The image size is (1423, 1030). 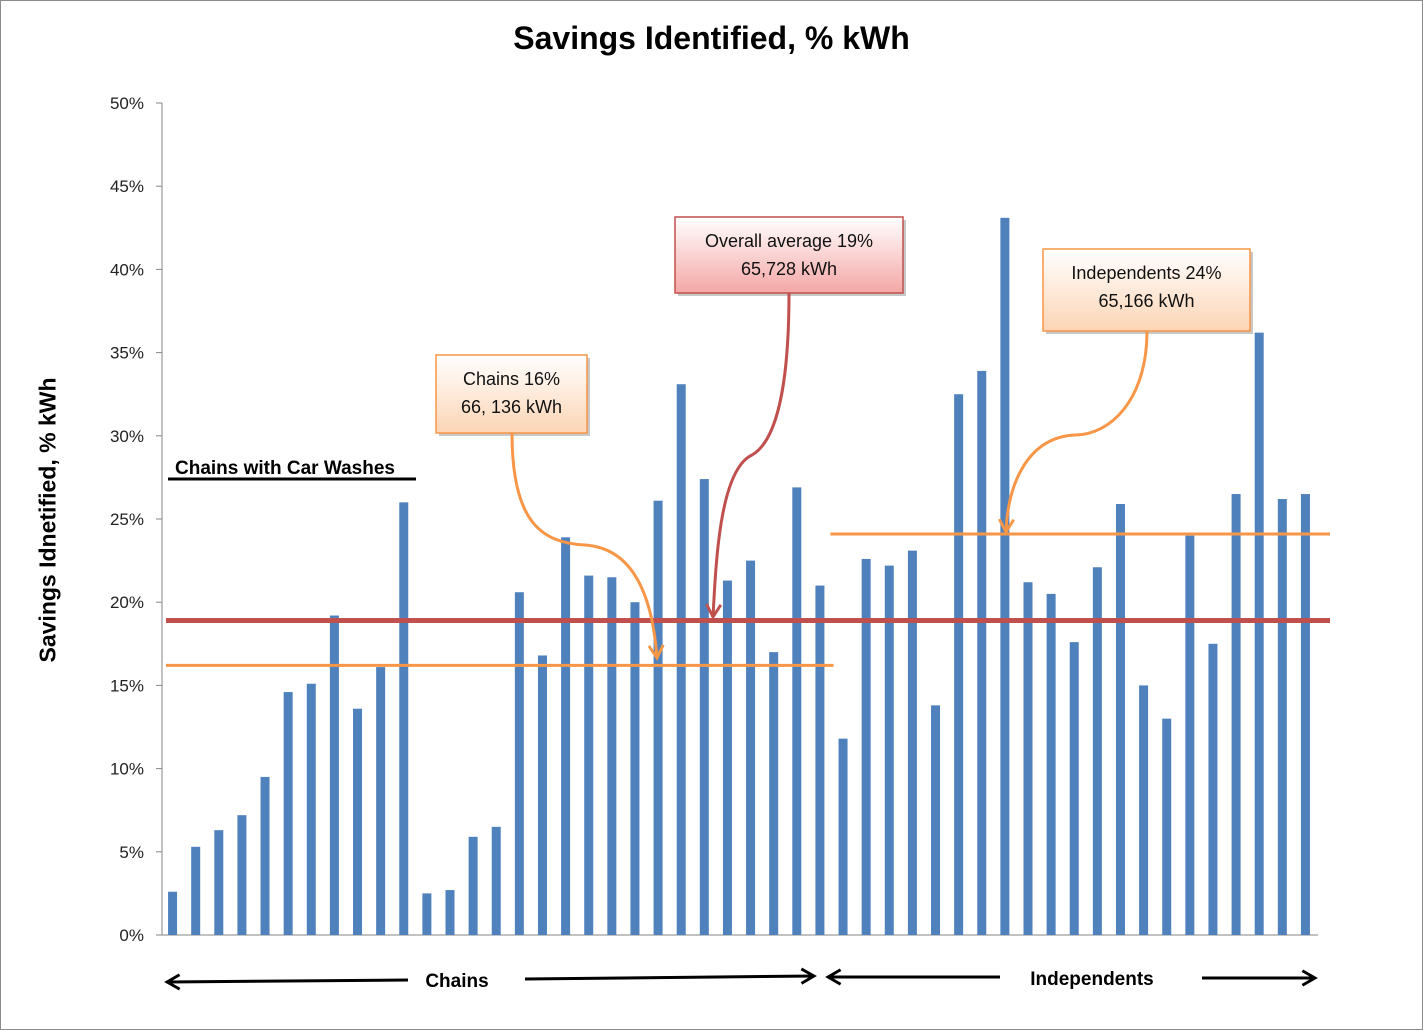 I want to click on chains-group-label: Chains, so click(x=456, y=981).